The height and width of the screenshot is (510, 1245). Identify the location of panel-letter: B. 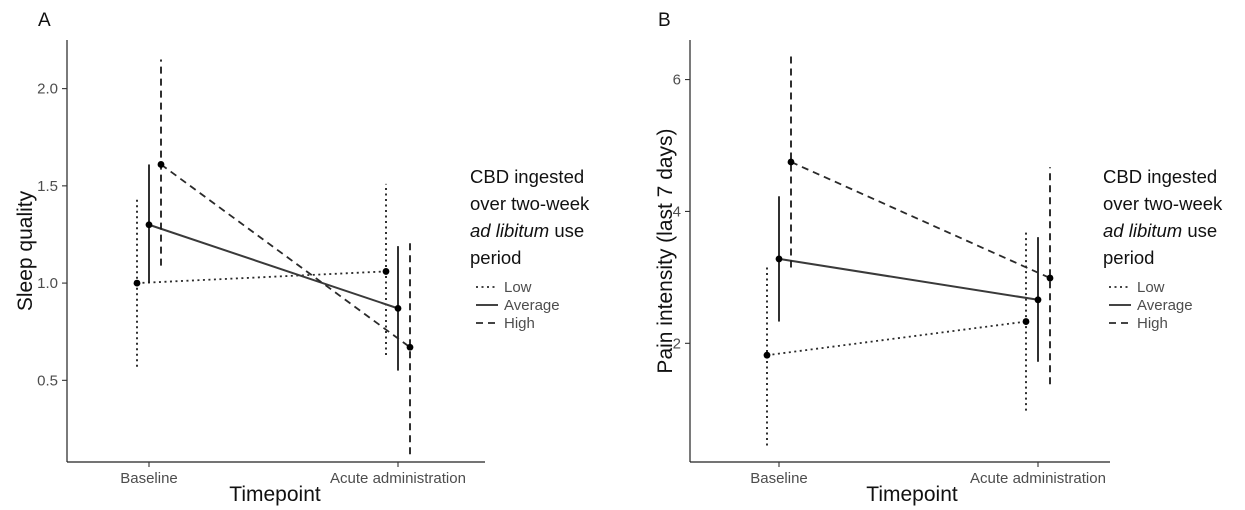
(664, 20).